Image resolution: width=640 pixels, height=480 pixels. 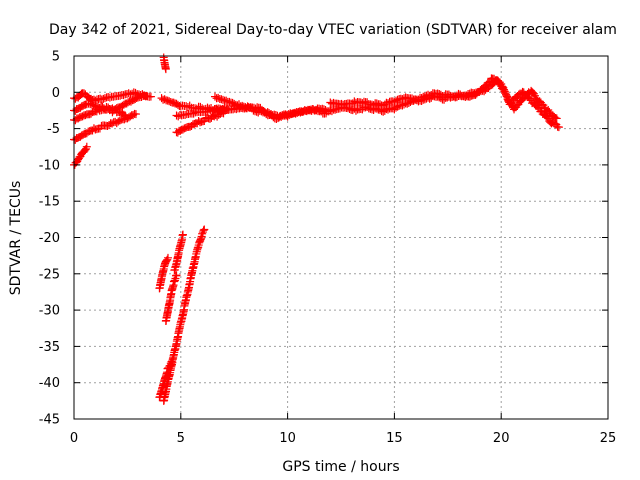 What do you see at coordinates (181, 438) in the screenshot?
I see `x-tick-label: 5` at bounding box center [181, 438].